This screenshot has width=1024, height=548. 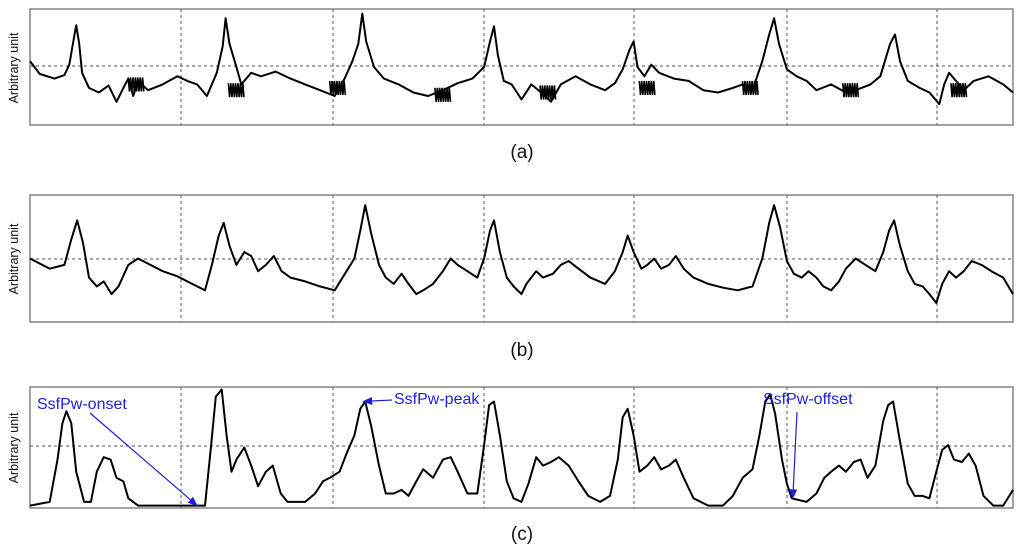 I want to click on panel-caption: (c), so click(x=522, y=534).